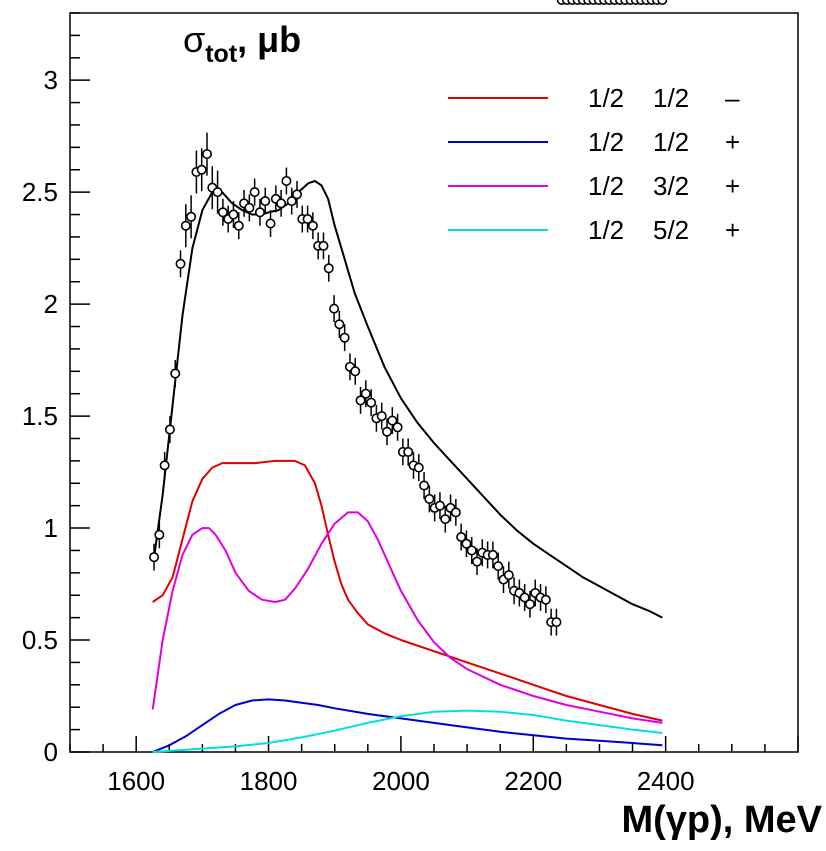 This screenshot has height=851, width=826. What do you see at coordinates (51, 528) in the screenshot?
I see `y-tick-label: 1` at bounding box center [51, 528].